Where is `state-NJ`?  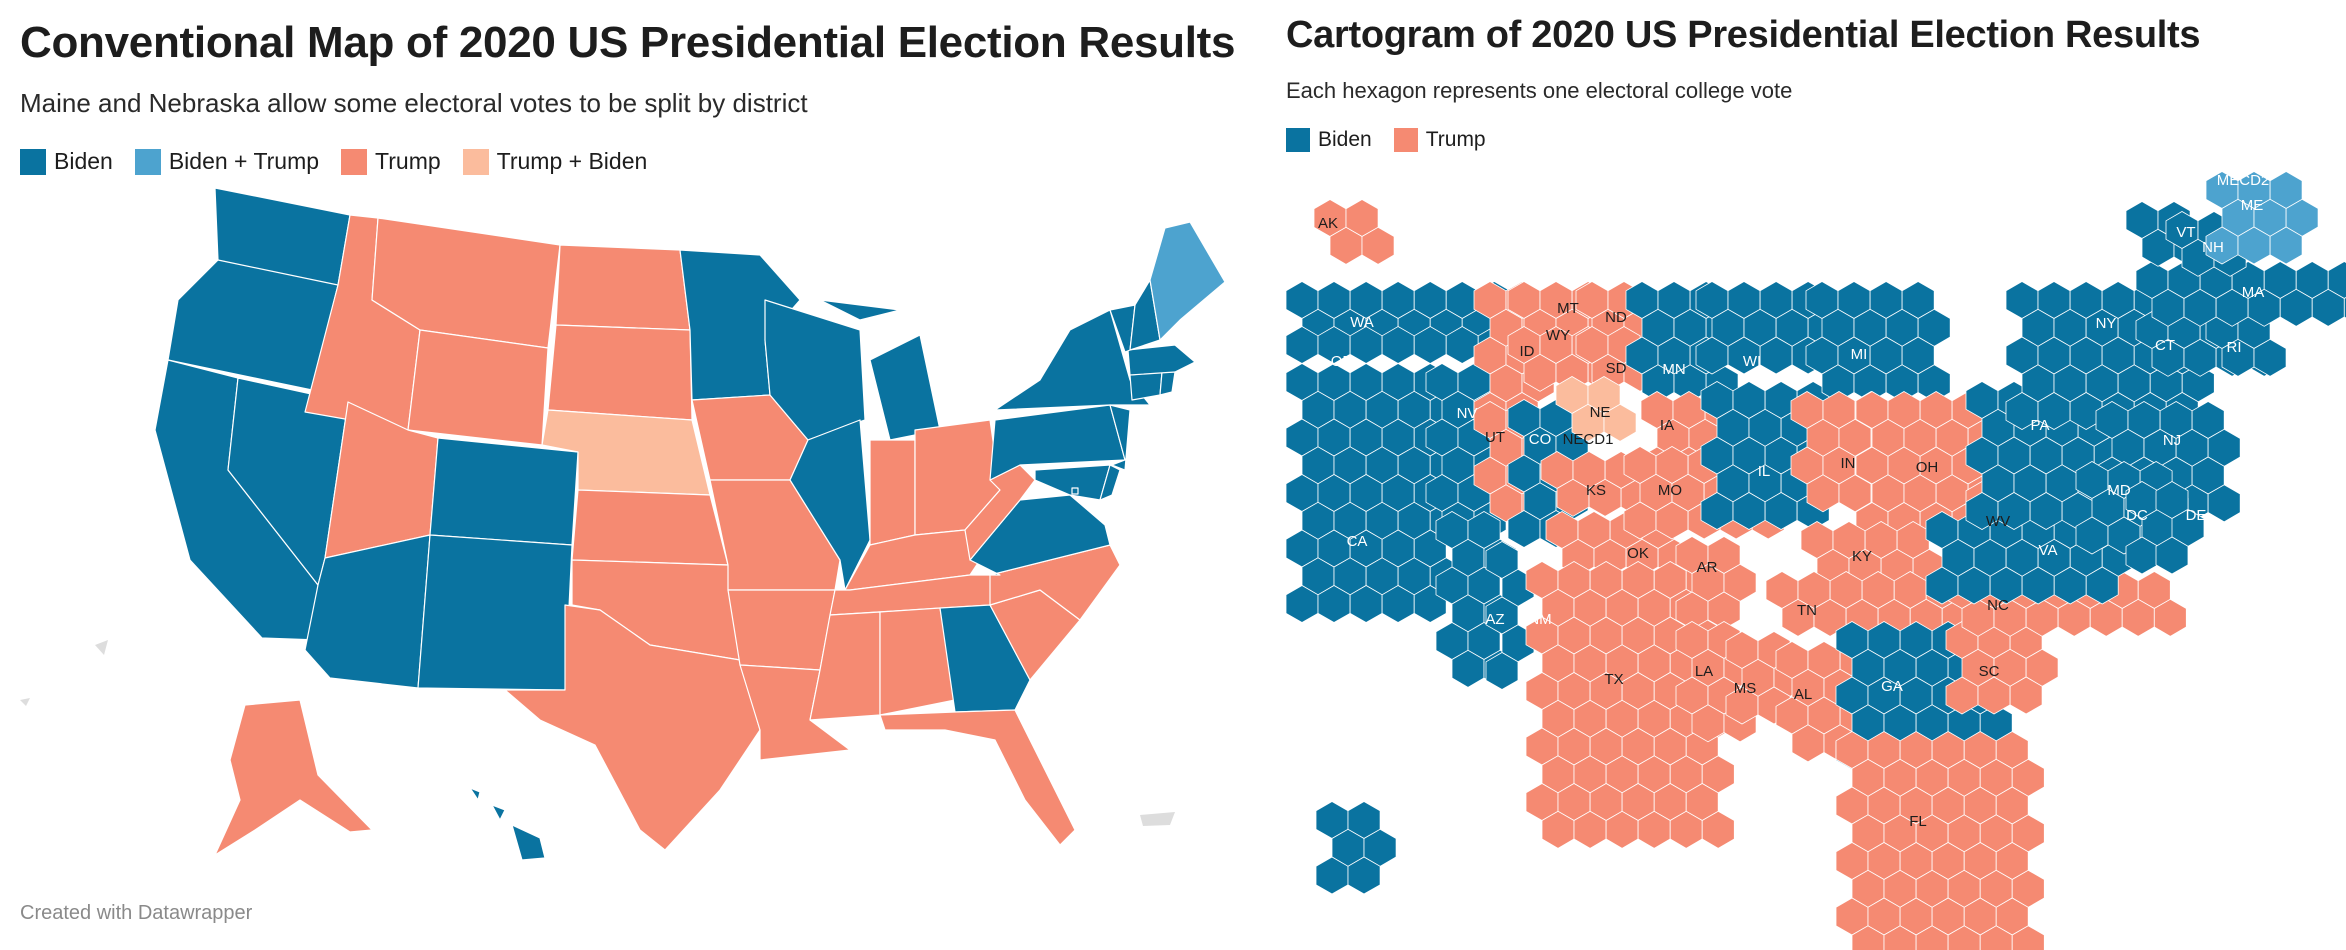 state-NJ is located at coordinates (1120, 437).